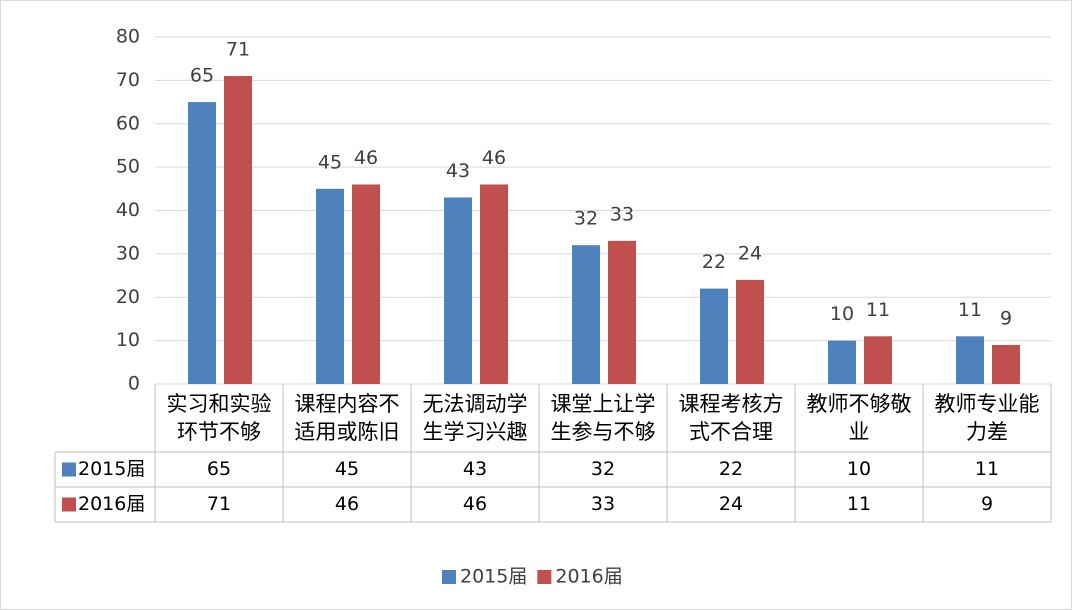  I want to click on table-row-header: 2015届, so click(111, 469).